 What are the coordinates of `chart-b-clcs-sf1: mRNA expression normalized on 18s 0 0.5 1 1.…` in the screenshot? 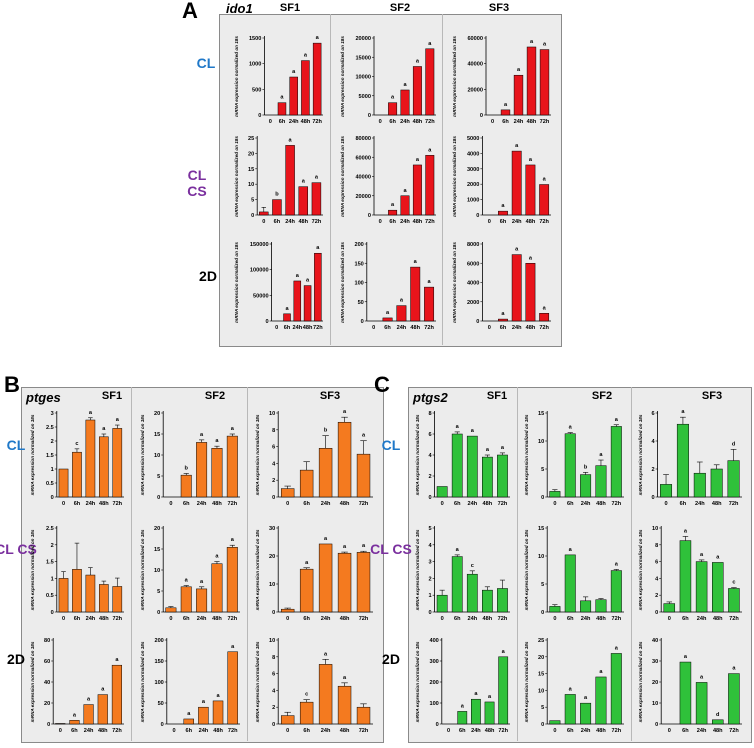 It's located at (77, 574).